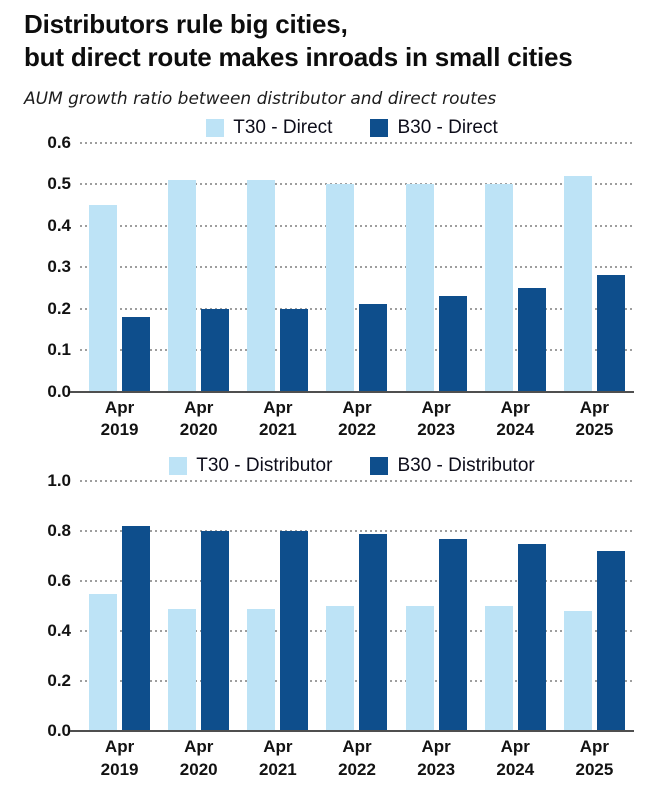 The height and width of the screenshot is (800, 660). What do you see at coordinates (264, 466) in the screenshot?
I see `legend-label: T30 - Distributor` at bounding box center [264, 466].